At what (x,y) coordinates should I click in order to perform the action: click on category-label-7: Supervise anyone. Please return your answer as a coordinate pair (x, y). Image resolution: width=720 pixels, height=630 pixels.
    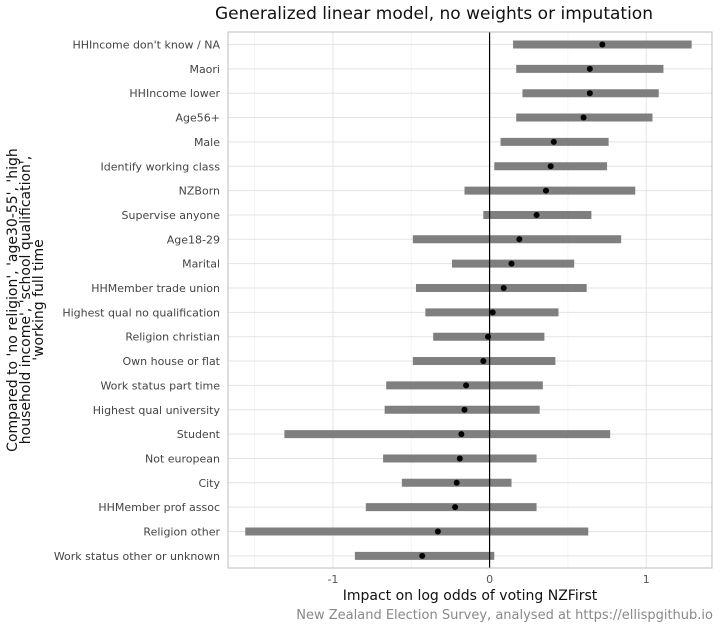
    Looking at the image, I should click on (171, 215).